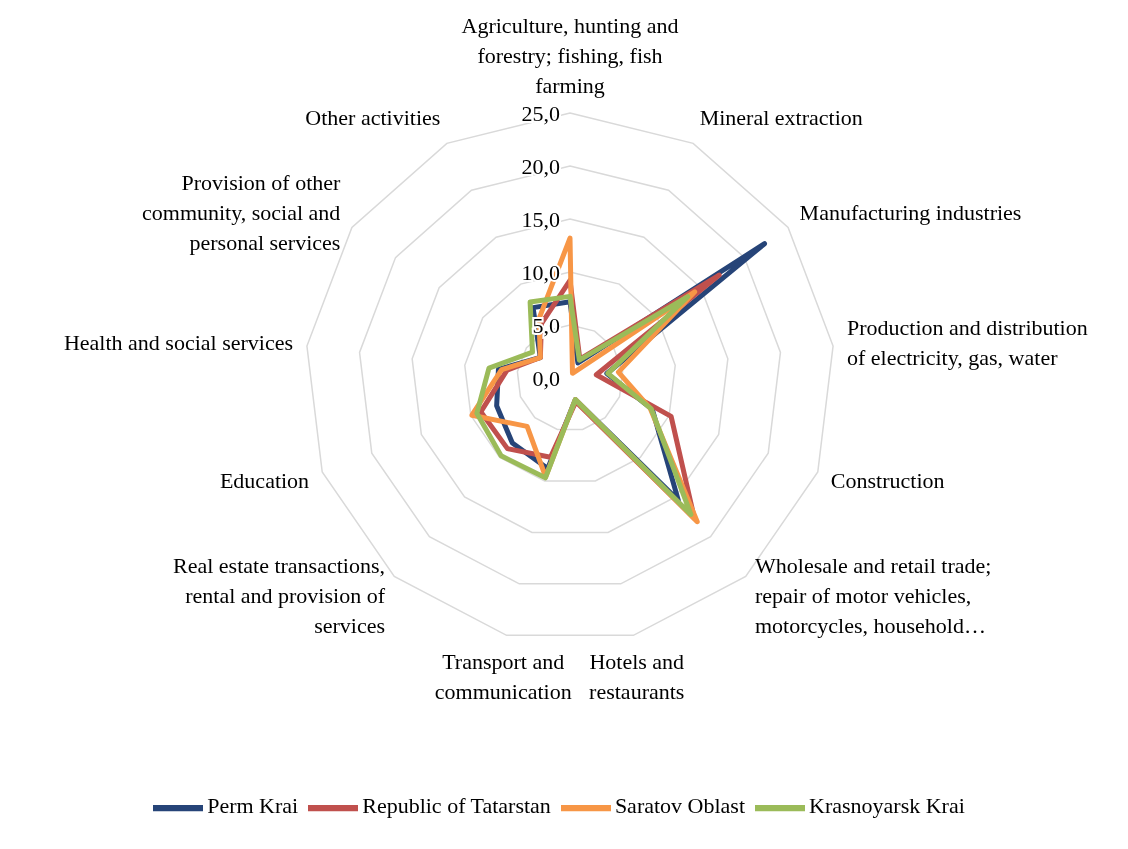 The height and width of the screenshot is (849, 1128). What do you see at coordinates (967, 342) in the screenshot?
I see `spoke-label: Production and distribution of electricity, gas, water` at bounding box center [967, 342].